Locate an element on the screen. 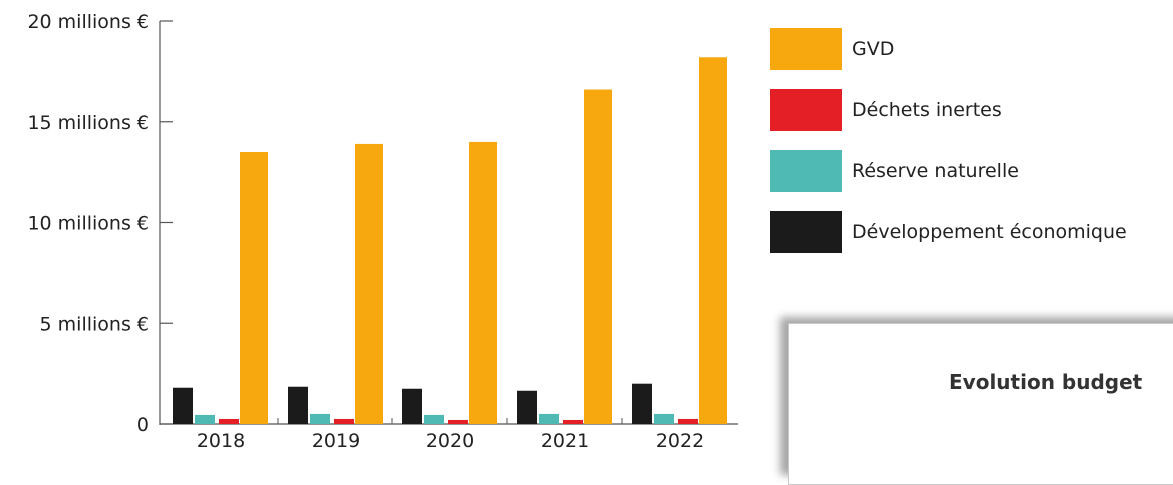  y-tick-label: 5 millions € is located at coordinates (94, 324).